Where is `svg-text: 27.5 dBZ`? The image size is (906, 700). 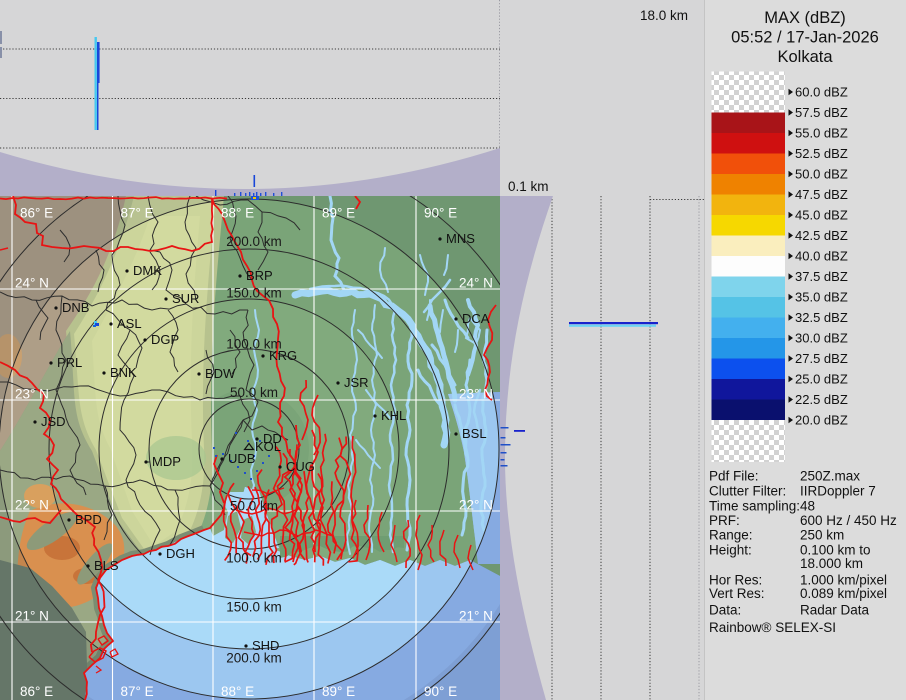
svg-text: 27.5 dBZ is located at coordinates (821, 358).